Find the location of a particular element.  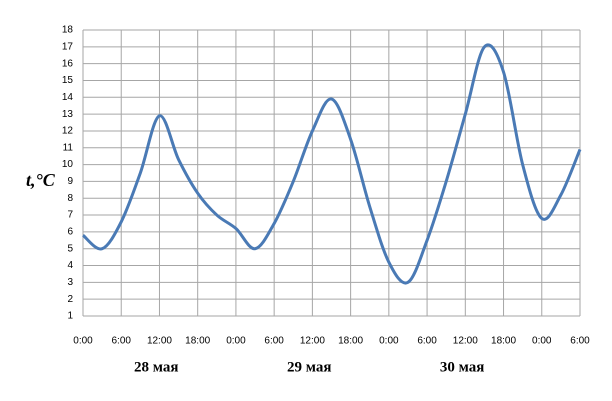

y-tick-label: 9 is located at coordinates (70, 181).